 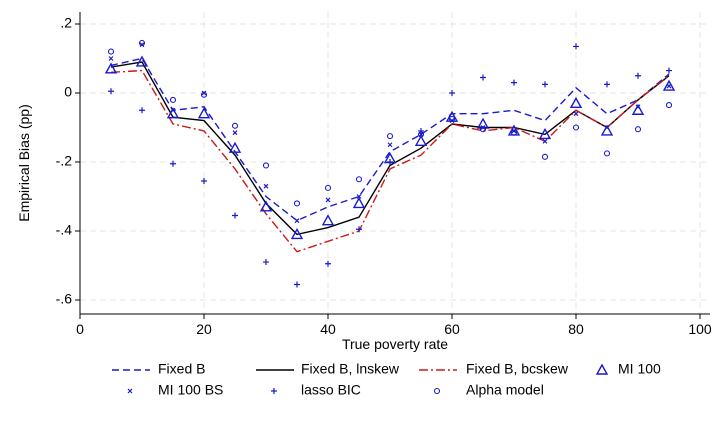 I want to click on x-tick-label: 80, so click(x=576, y=329).